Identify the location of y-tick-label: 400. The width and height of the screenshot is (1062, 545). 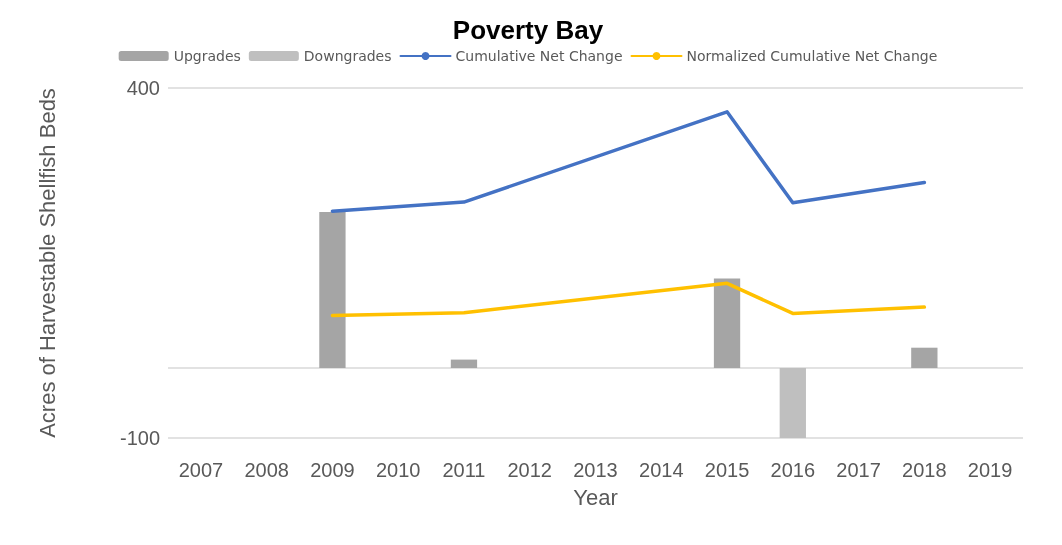
(143, 88).